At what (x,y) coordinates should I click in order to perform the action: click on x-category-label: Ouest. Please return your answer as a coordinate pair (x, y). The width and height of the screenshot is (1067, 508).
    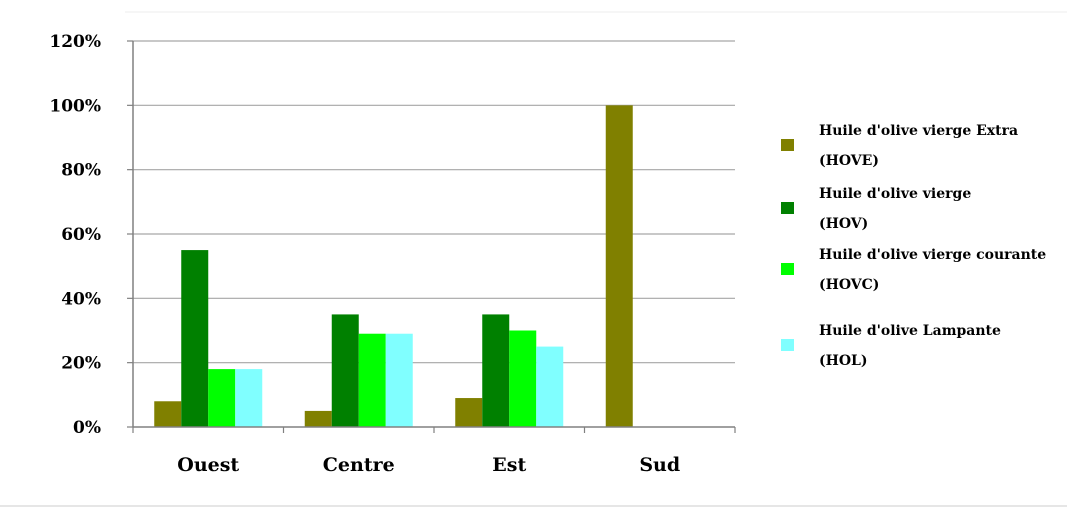
    Looking at the image, I should click on (208, 465).